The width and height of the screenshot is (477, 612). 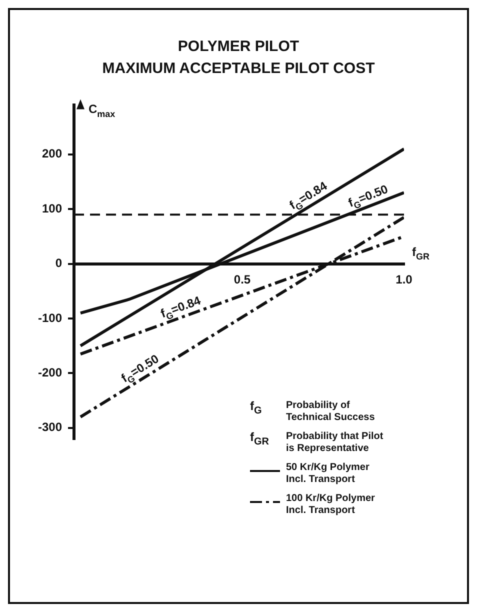 I want to click on text: 100 Kr/Kg Polymer Incl. Transport, so click(x=331, y=505).